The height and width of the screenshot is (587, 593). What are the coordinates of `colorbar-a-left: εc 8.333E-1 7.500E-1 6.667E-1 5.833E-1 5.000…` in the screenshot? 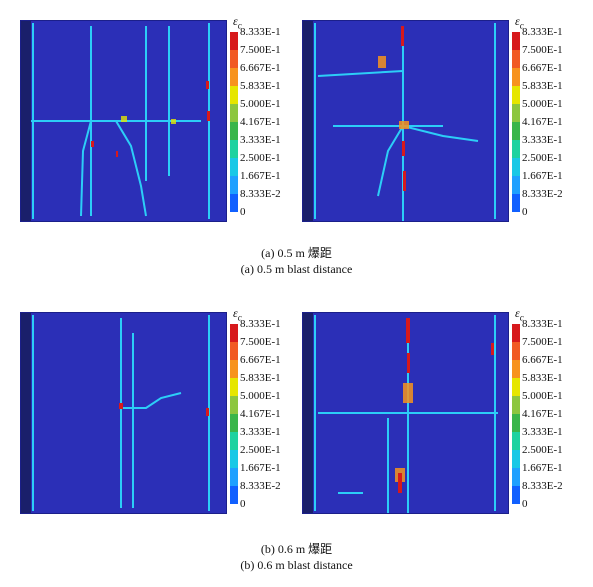 It's located at (263, 123).